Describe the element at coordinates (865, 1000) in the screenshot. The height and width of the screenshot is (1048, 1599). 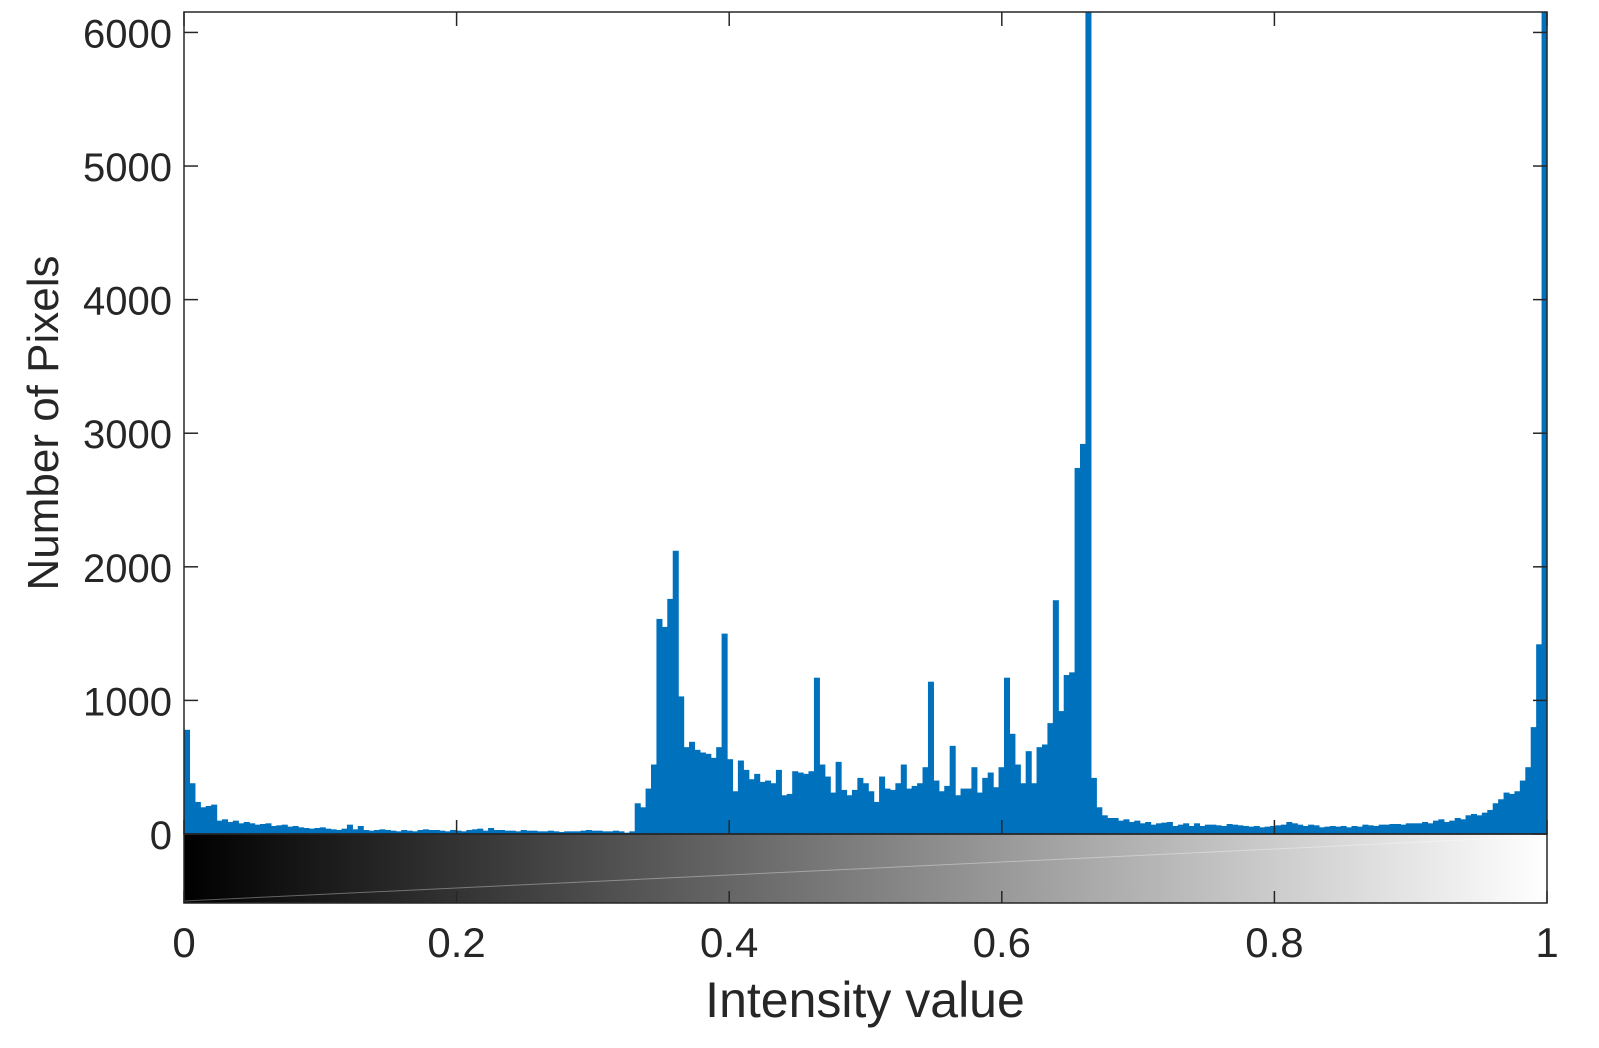
I see `x-axis-title: Intensity value` at that location.